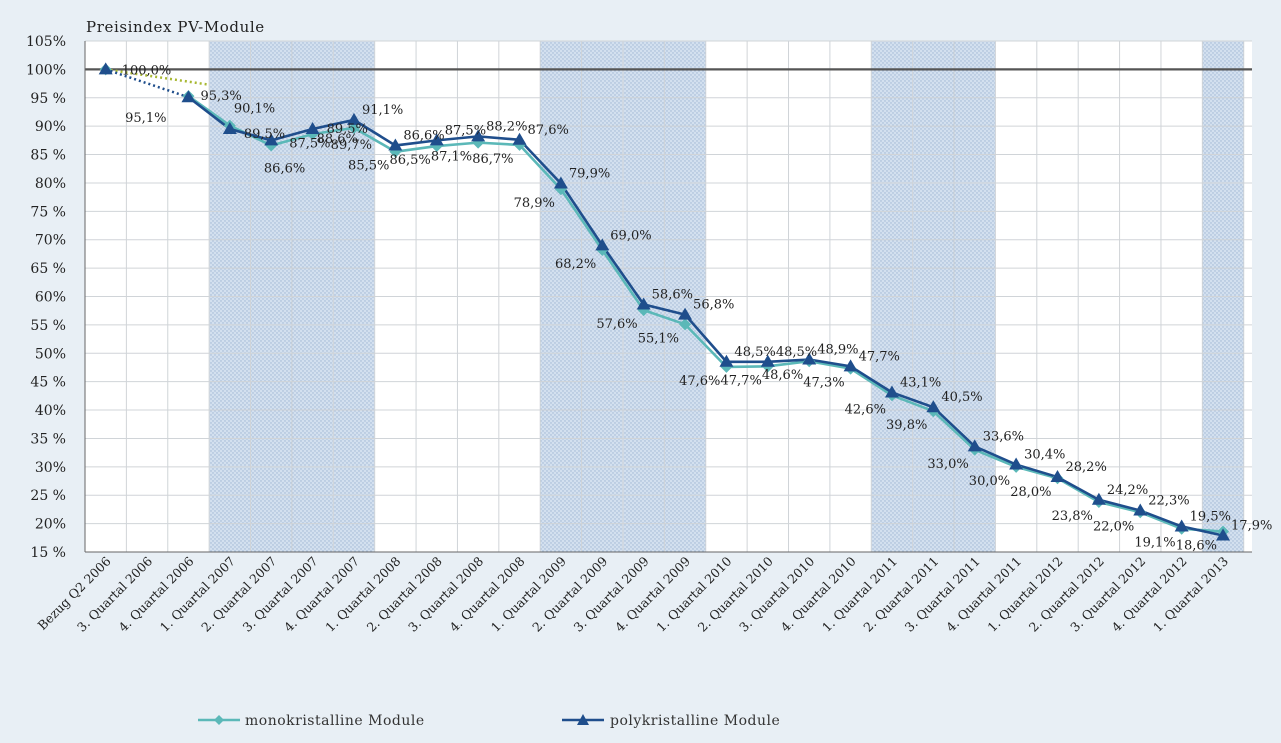 Image resolution: width=1281 pixels, height=743 pixels. I want to click on x-tick-label: 3. Quartal 2011, so click(942, 594).